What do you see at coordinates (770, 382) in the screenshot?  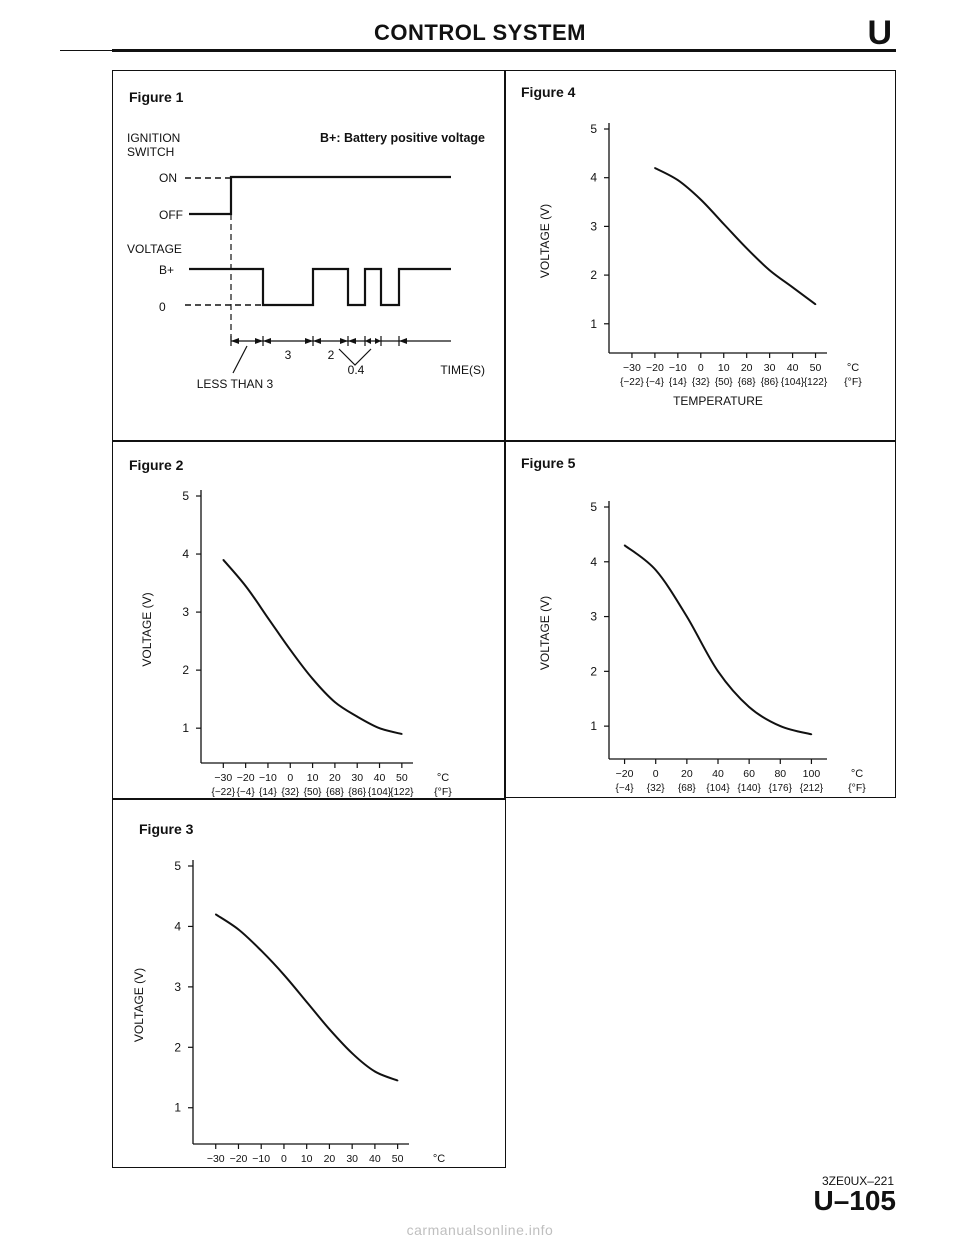 I see `x-tick-label-fahrenheit: {86}` at bounding box center [770, 382].